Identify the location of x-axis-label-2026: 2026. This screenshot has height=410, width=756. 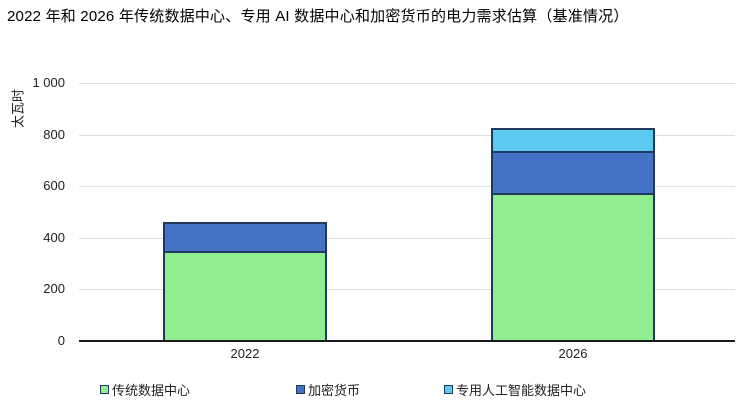
(573, 353).